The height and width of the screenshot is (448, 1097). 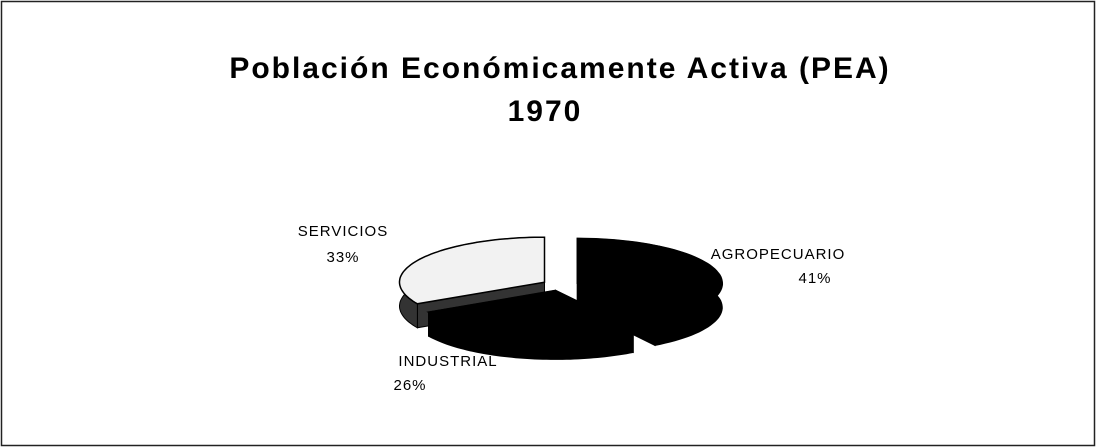 I want to click on chart-subtitle: 1970, so click(x=545, y=111).